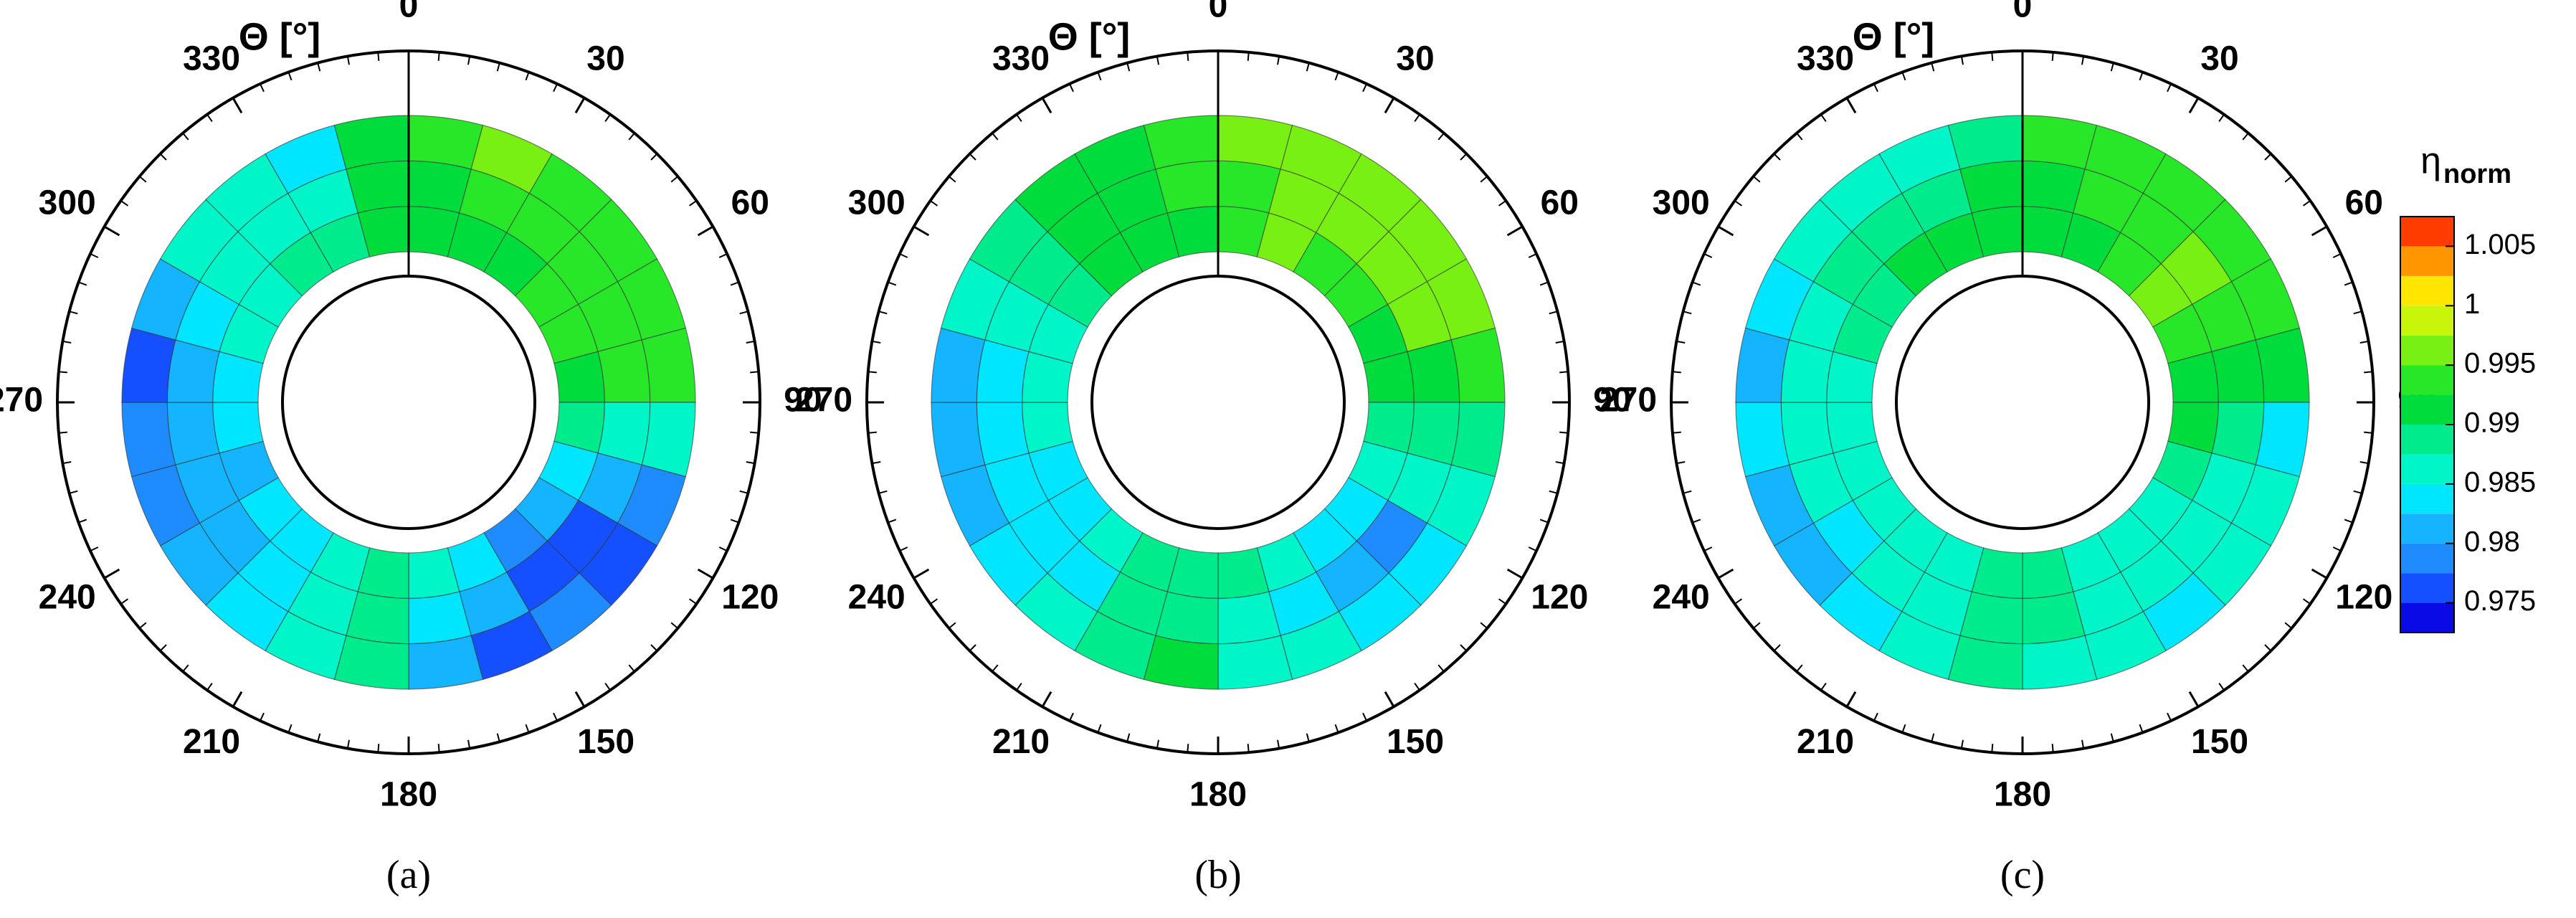 This screenshot has height=918, width=2576. Describe the element at coordinates (2023, 875) in the screenshot. I see `panel-label: (c)` at that location.